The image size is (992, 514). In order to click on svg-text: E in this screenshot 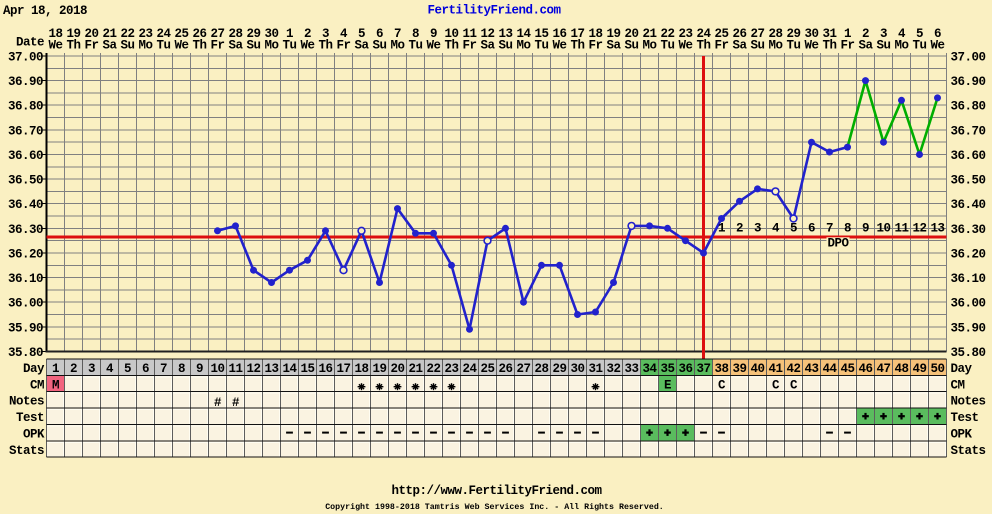, I will do `click(667, 385)`.